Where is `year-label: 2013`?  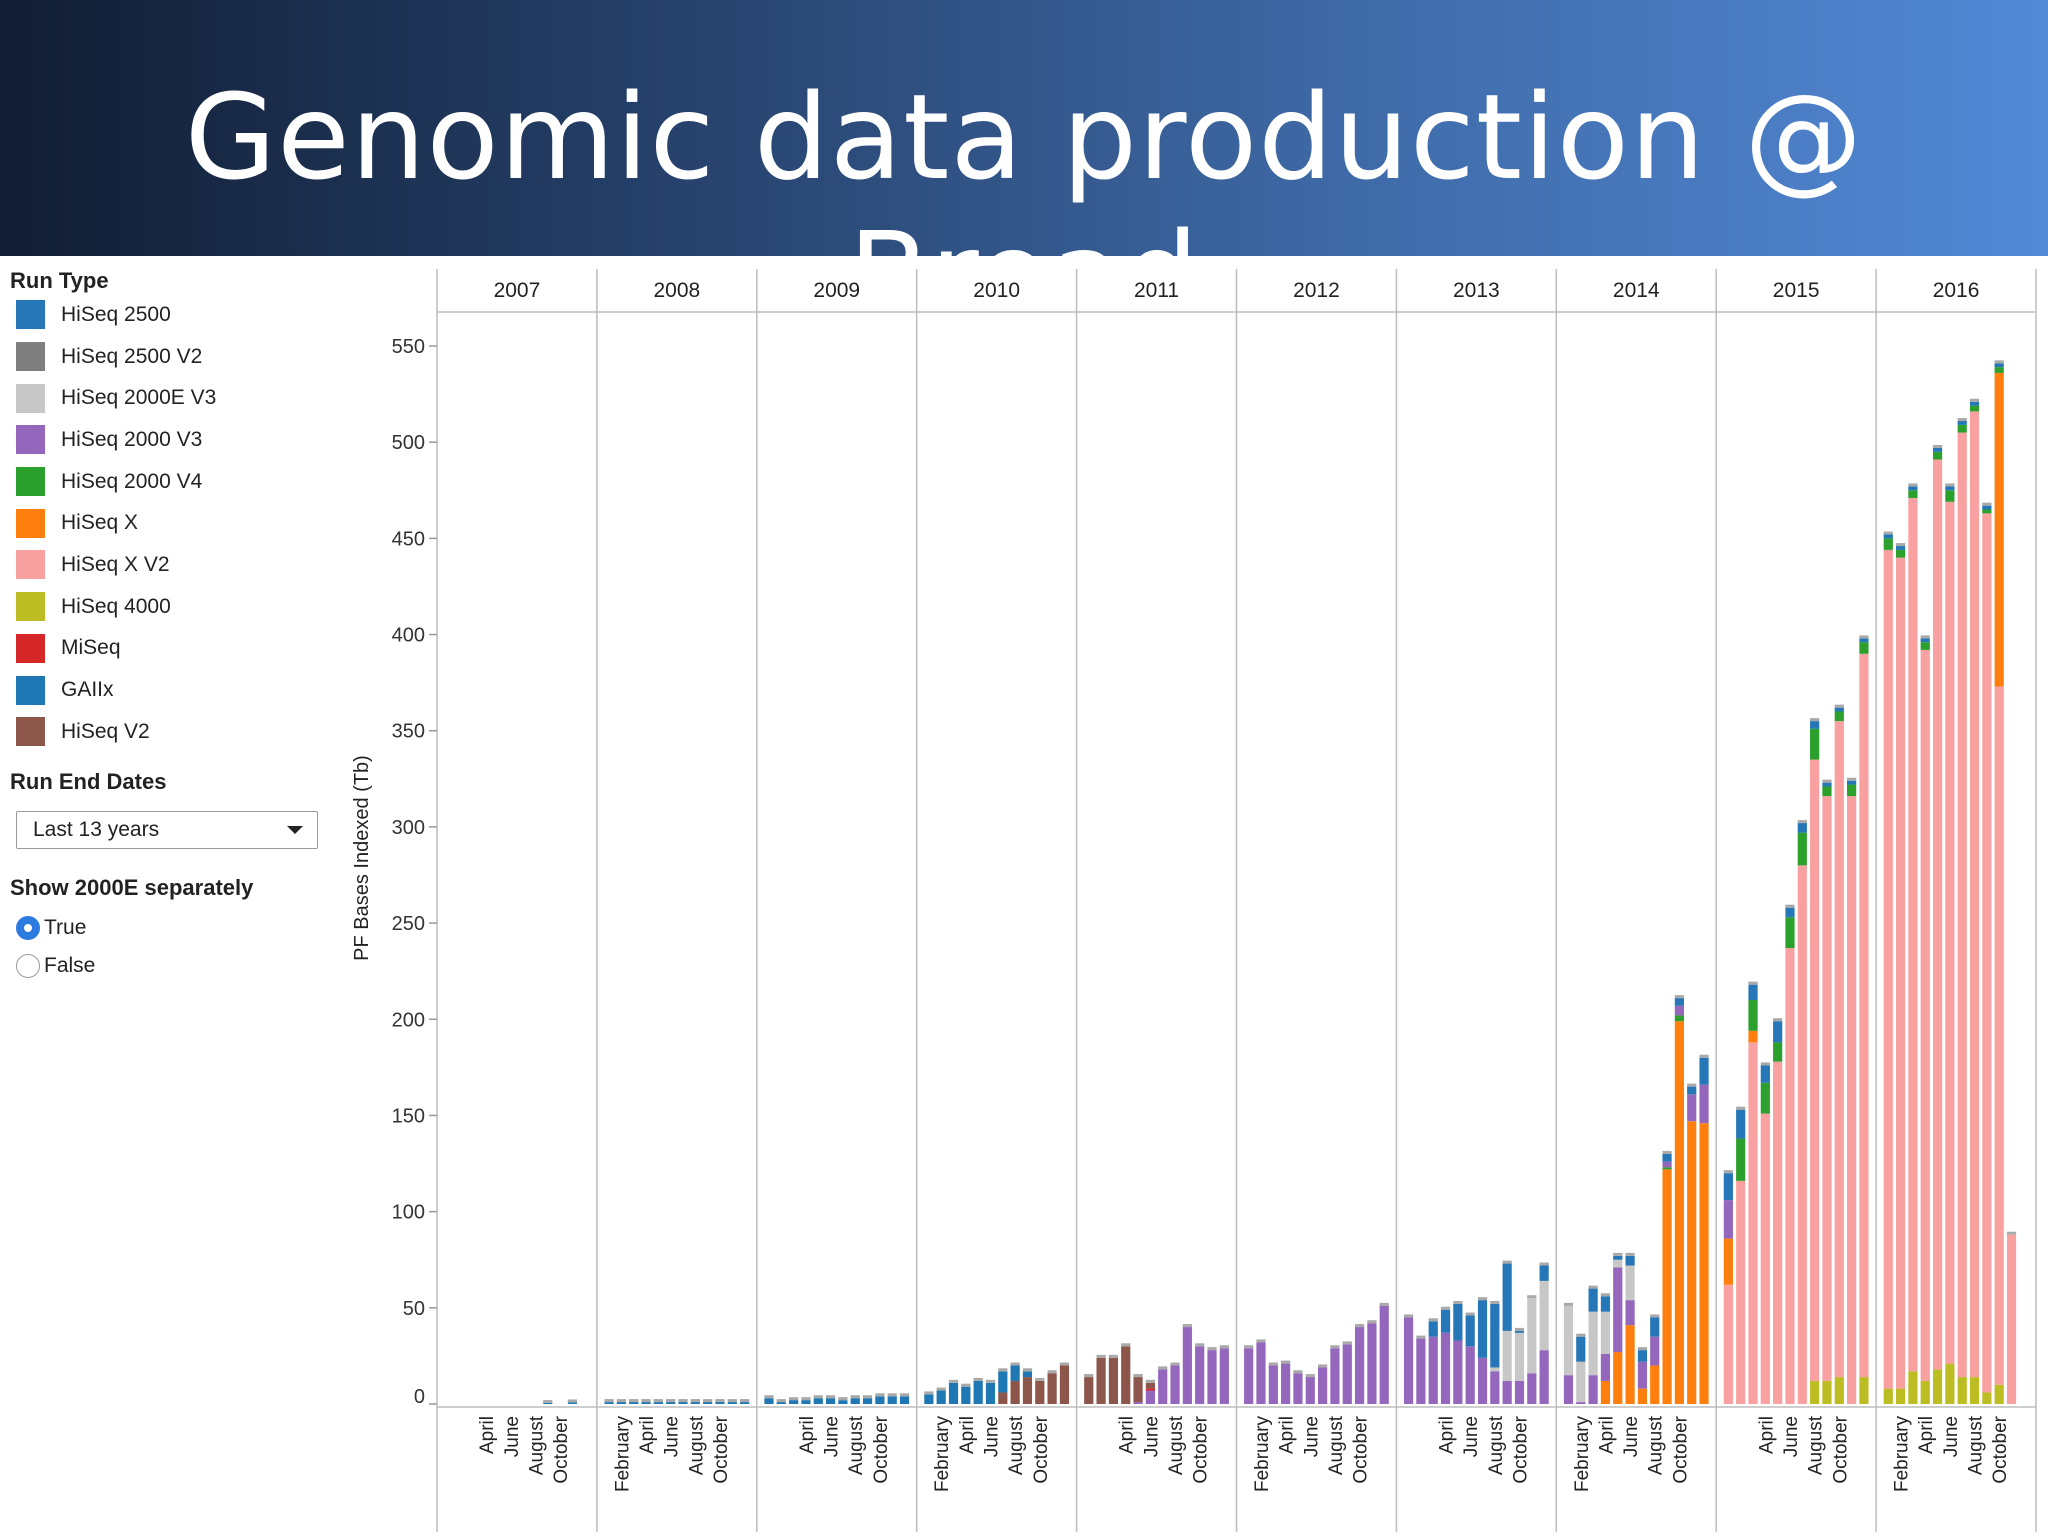
year-label: 2013 is located at coordinates (1476, 290).